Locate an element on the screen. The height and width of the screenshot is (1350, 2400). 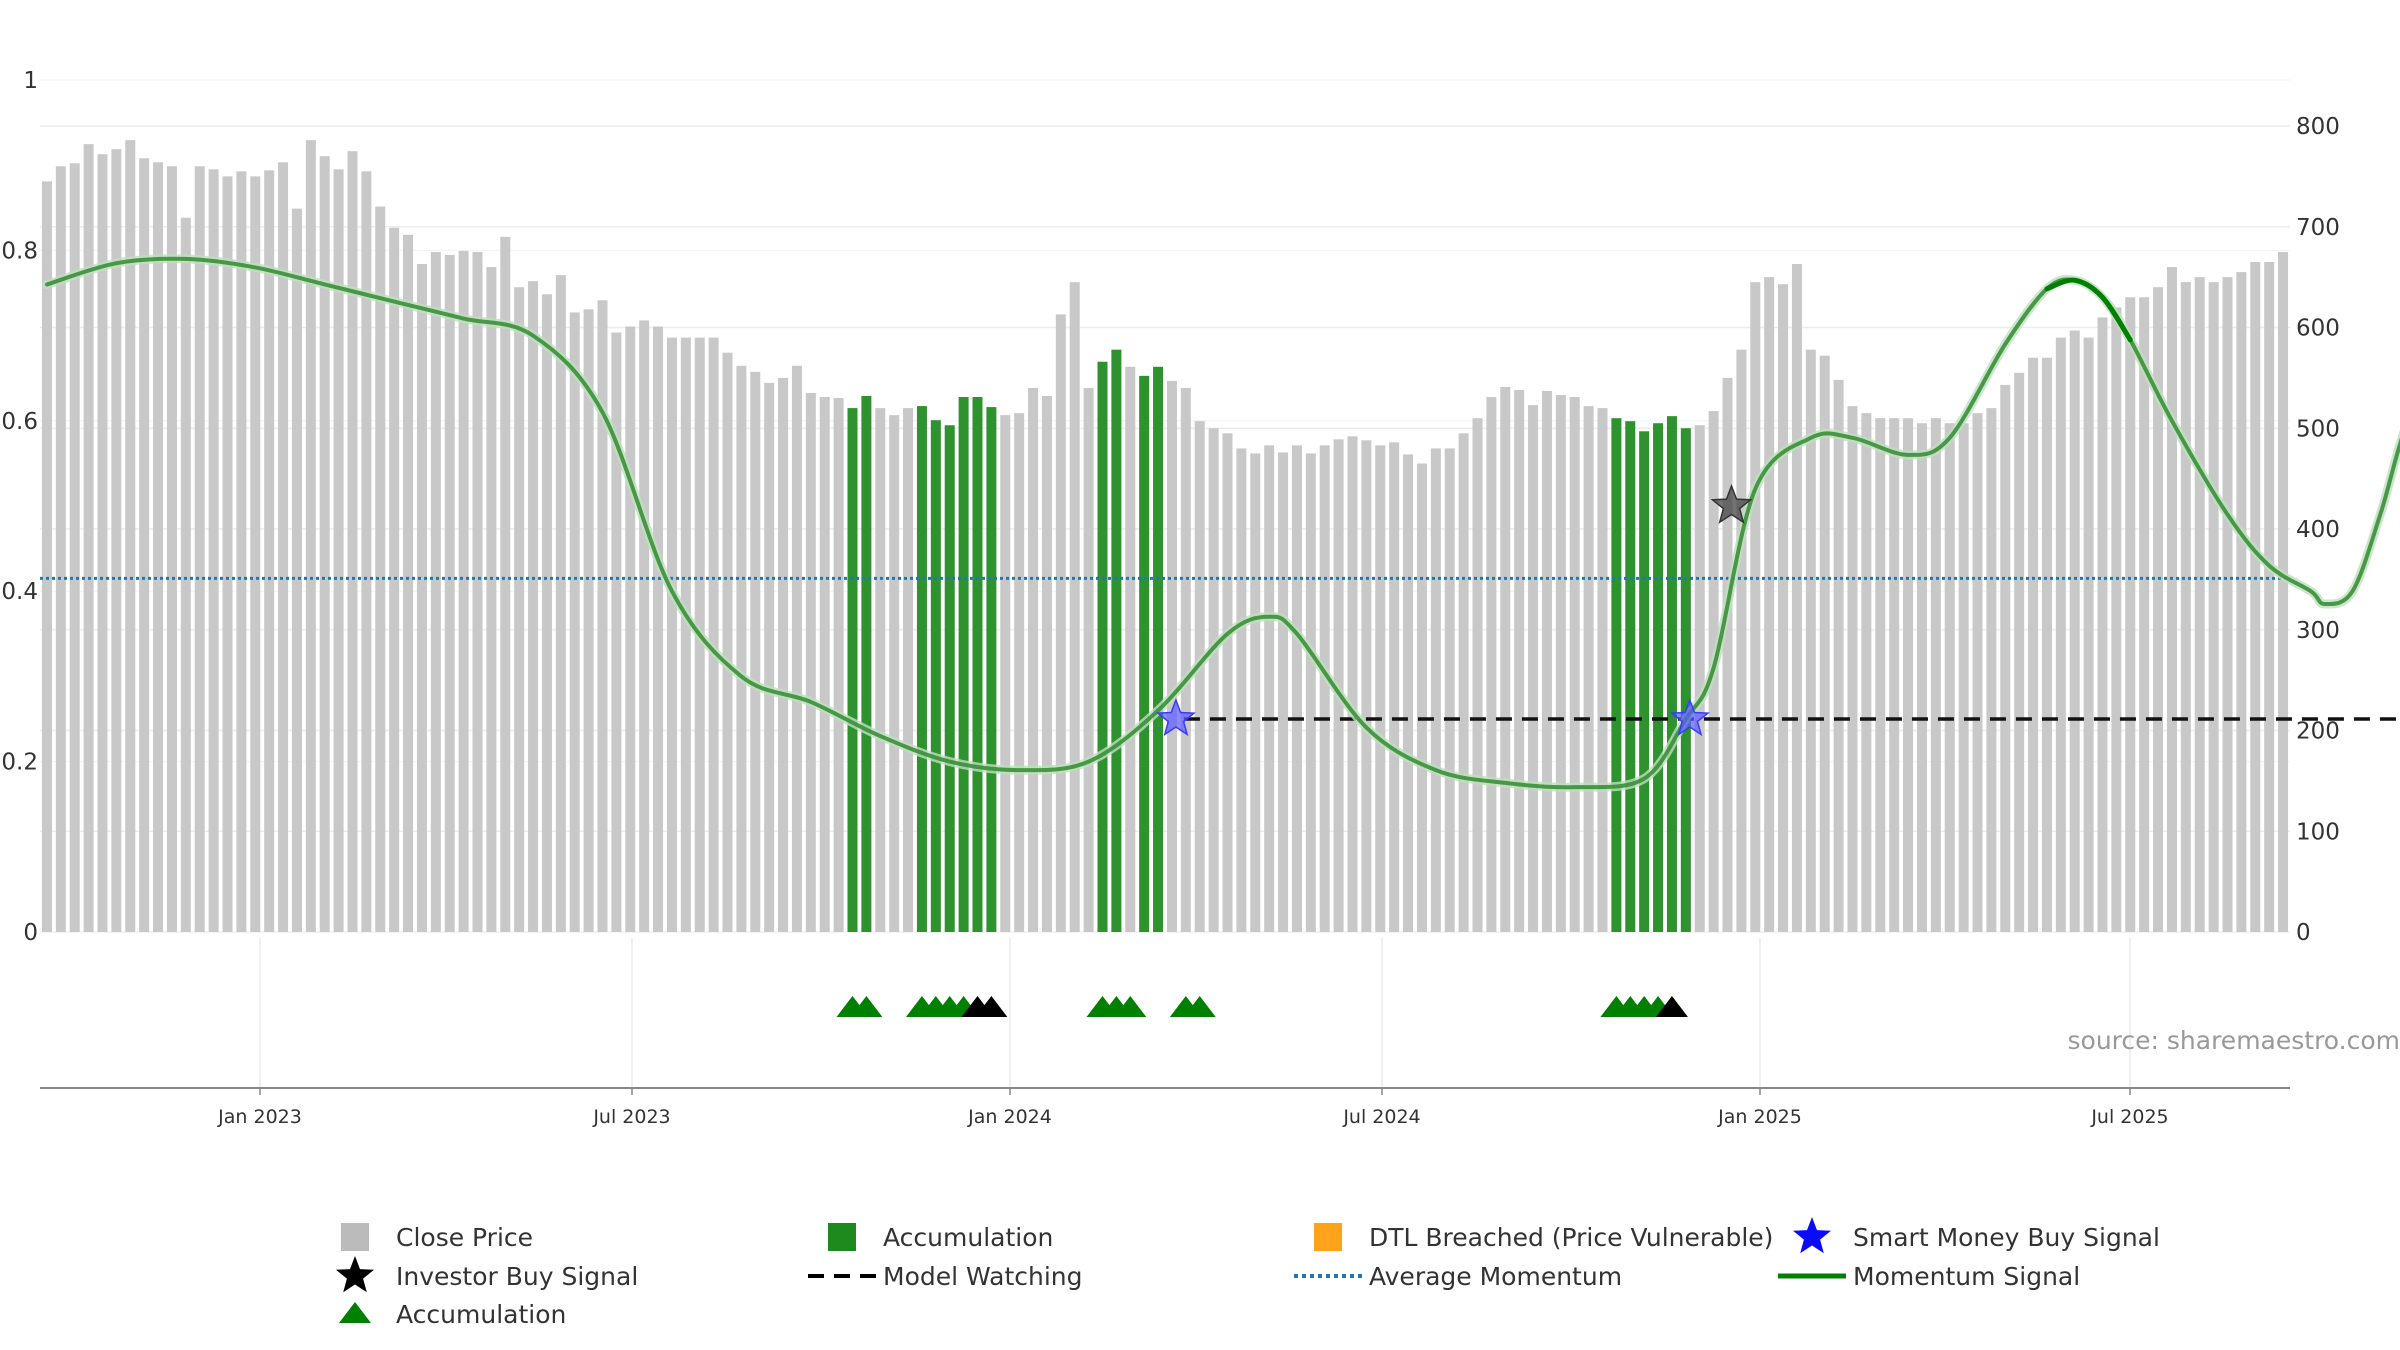
y-right-tick-label: 500 is located at coordinates (2318, 429).